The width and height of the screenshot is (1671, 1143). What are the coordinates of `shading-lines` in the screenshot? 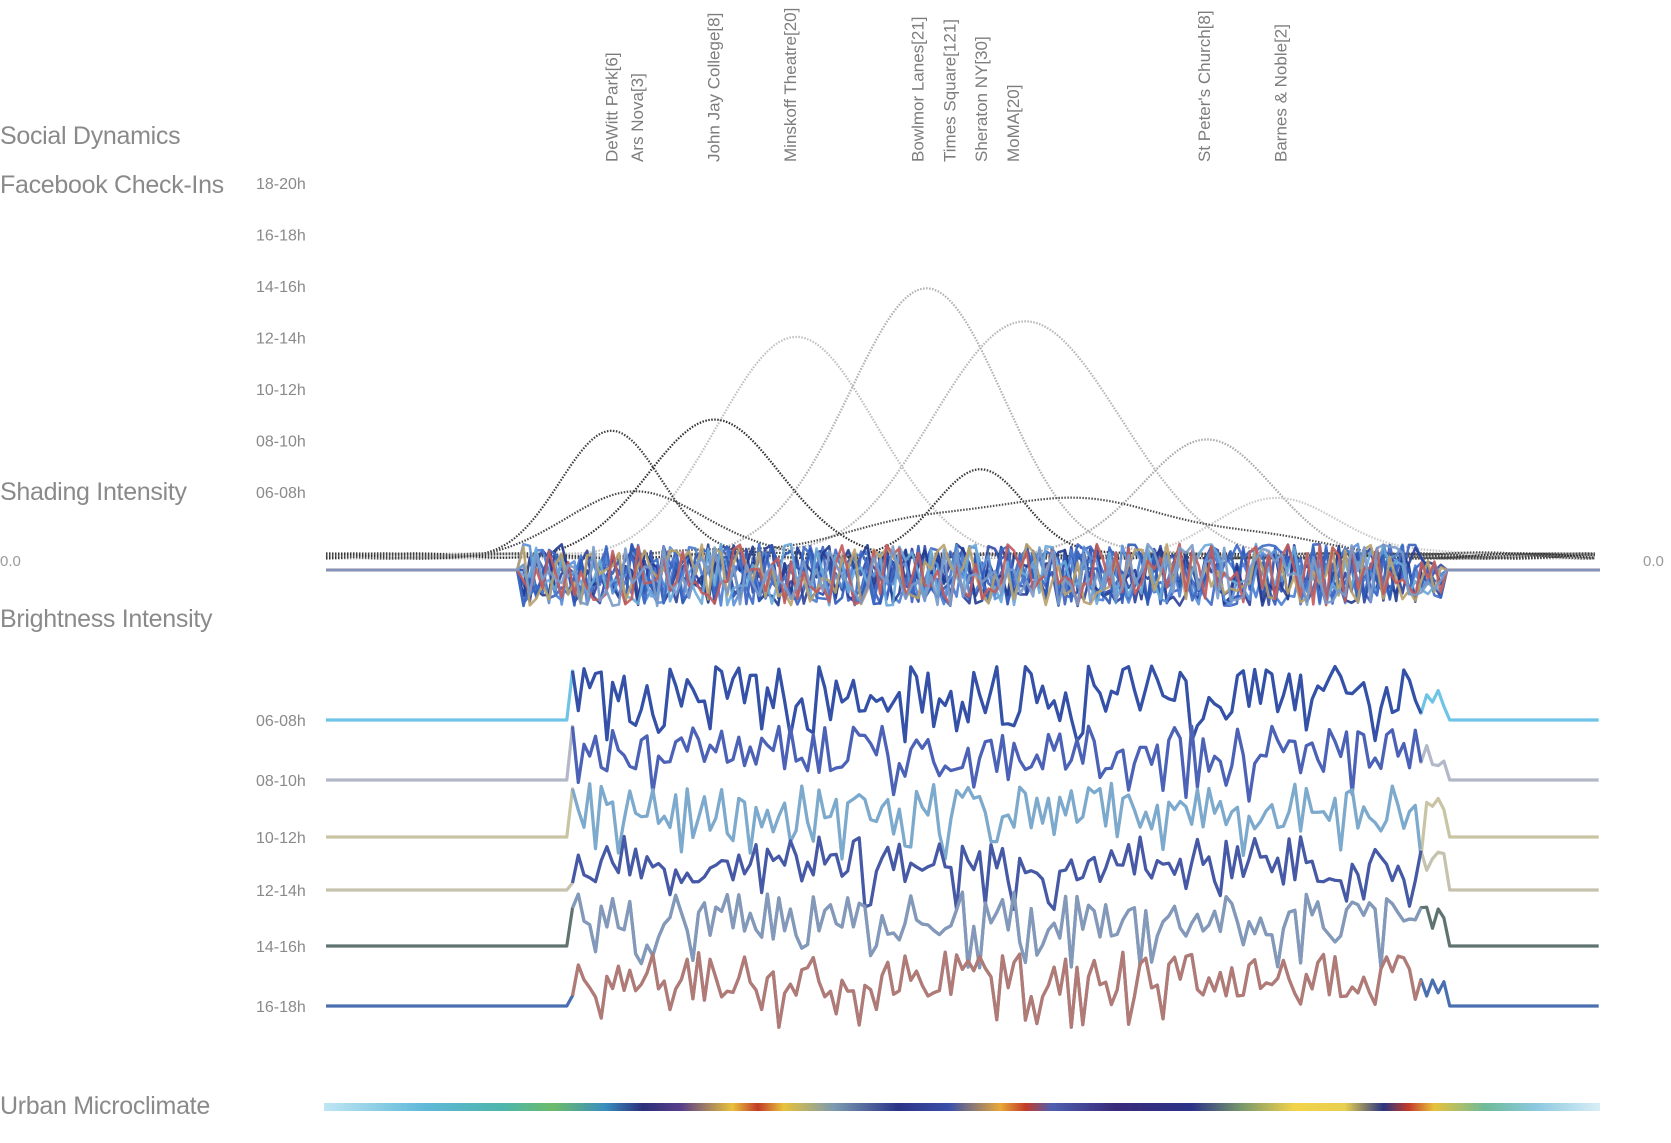 It's located at (963, 575).